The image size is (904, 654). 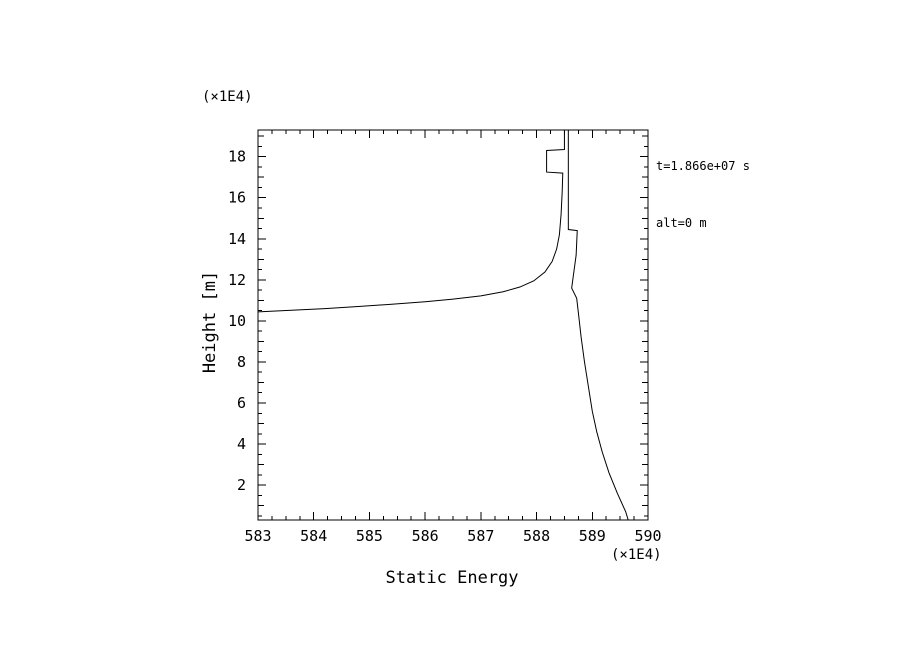 What do you see at coordinates (703, 195) in the screenshot?
I see `annotation-block: t=1.866e+07 s alt=0 m` at bounding box center [703, 195].